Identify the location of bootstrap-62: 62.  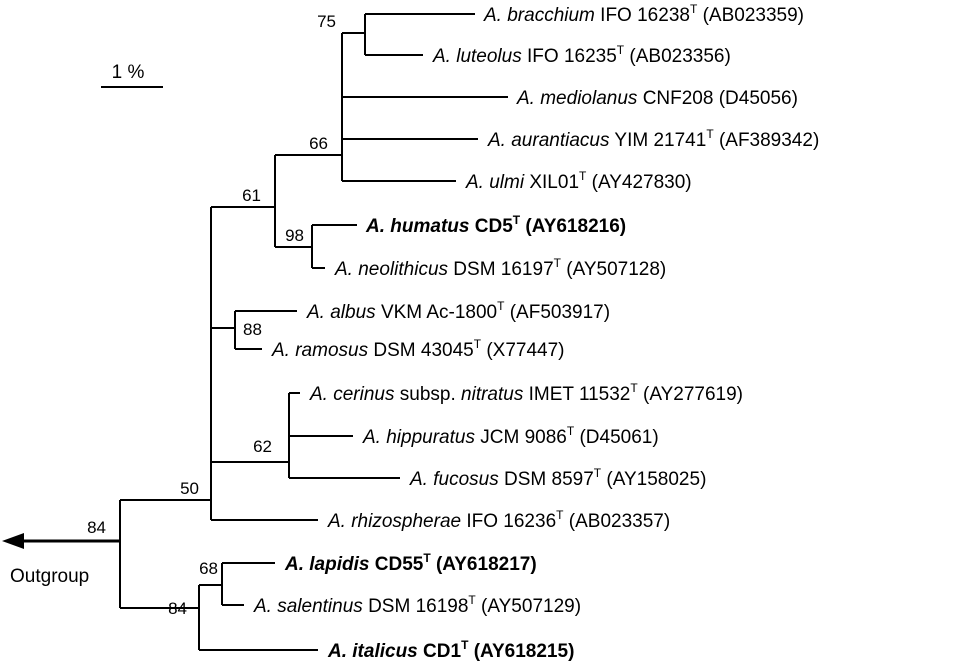
(262, 446).